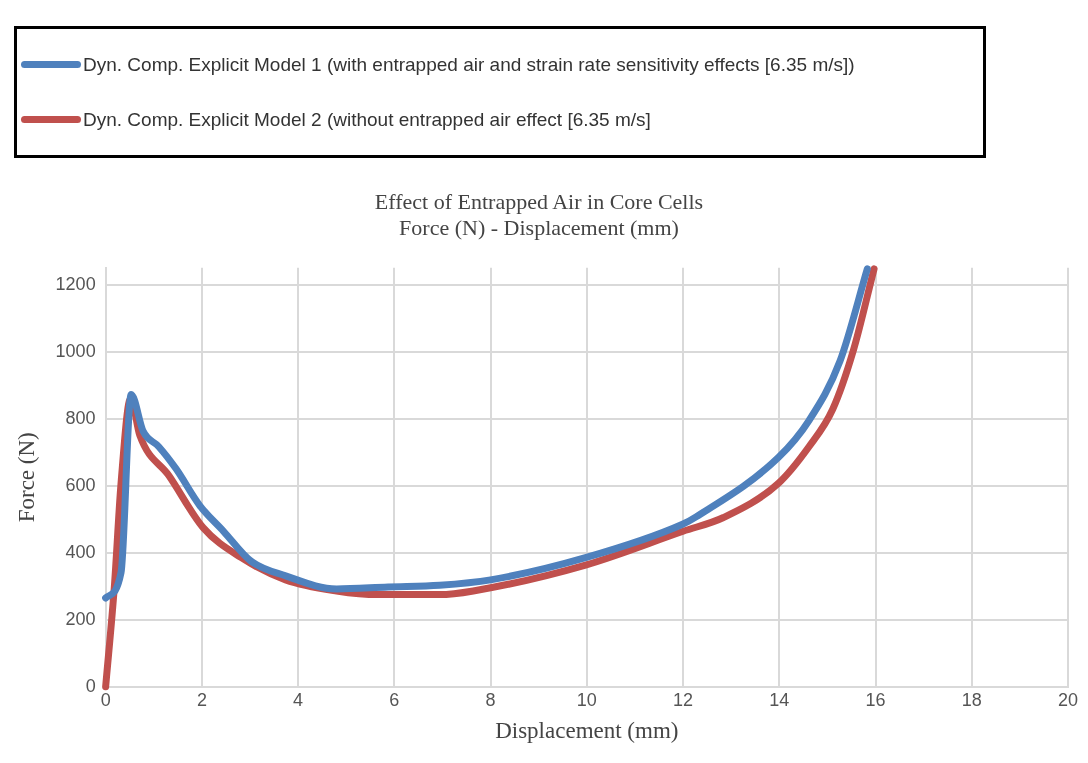  Describe the element at coordinates (490, 699) in the screenshot. I see `x-tick-label: 8` at that location.